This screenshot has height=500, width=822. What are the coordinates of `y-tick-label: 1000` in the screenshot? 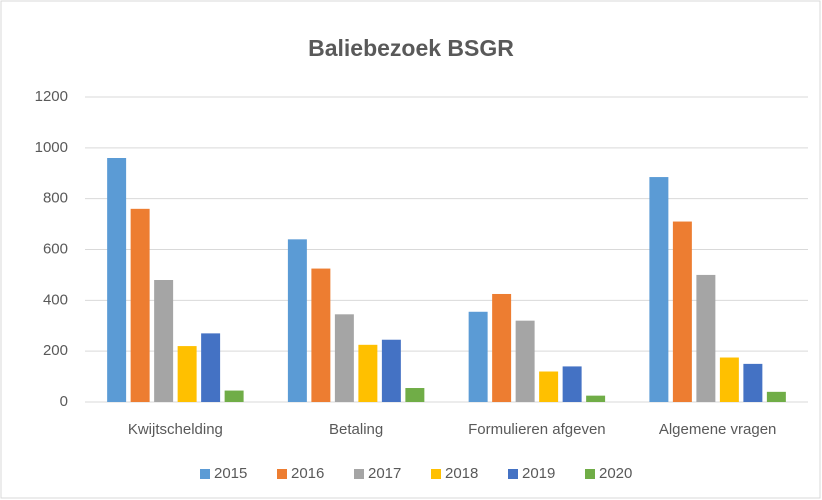 It's located at (51, 147).